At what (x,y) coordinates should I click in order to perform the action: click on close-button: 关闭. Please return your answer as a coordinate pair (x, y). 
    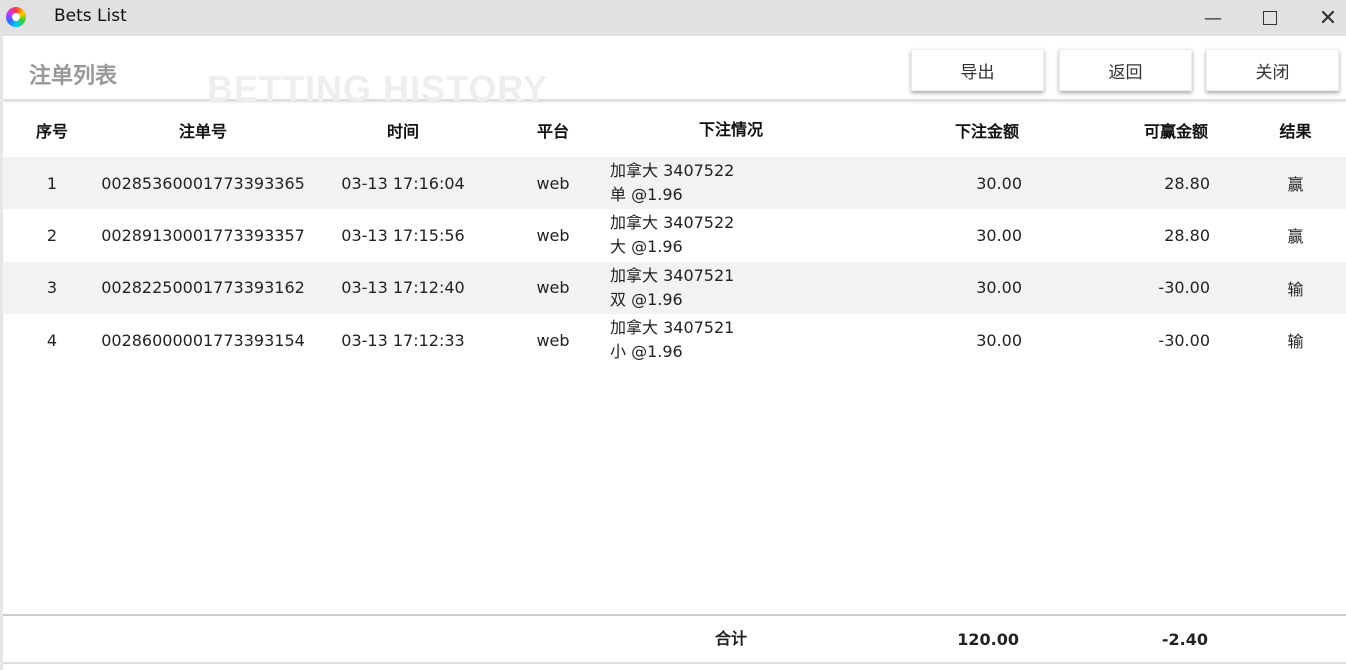
    Looking at the image, I should click on (1272, 70).